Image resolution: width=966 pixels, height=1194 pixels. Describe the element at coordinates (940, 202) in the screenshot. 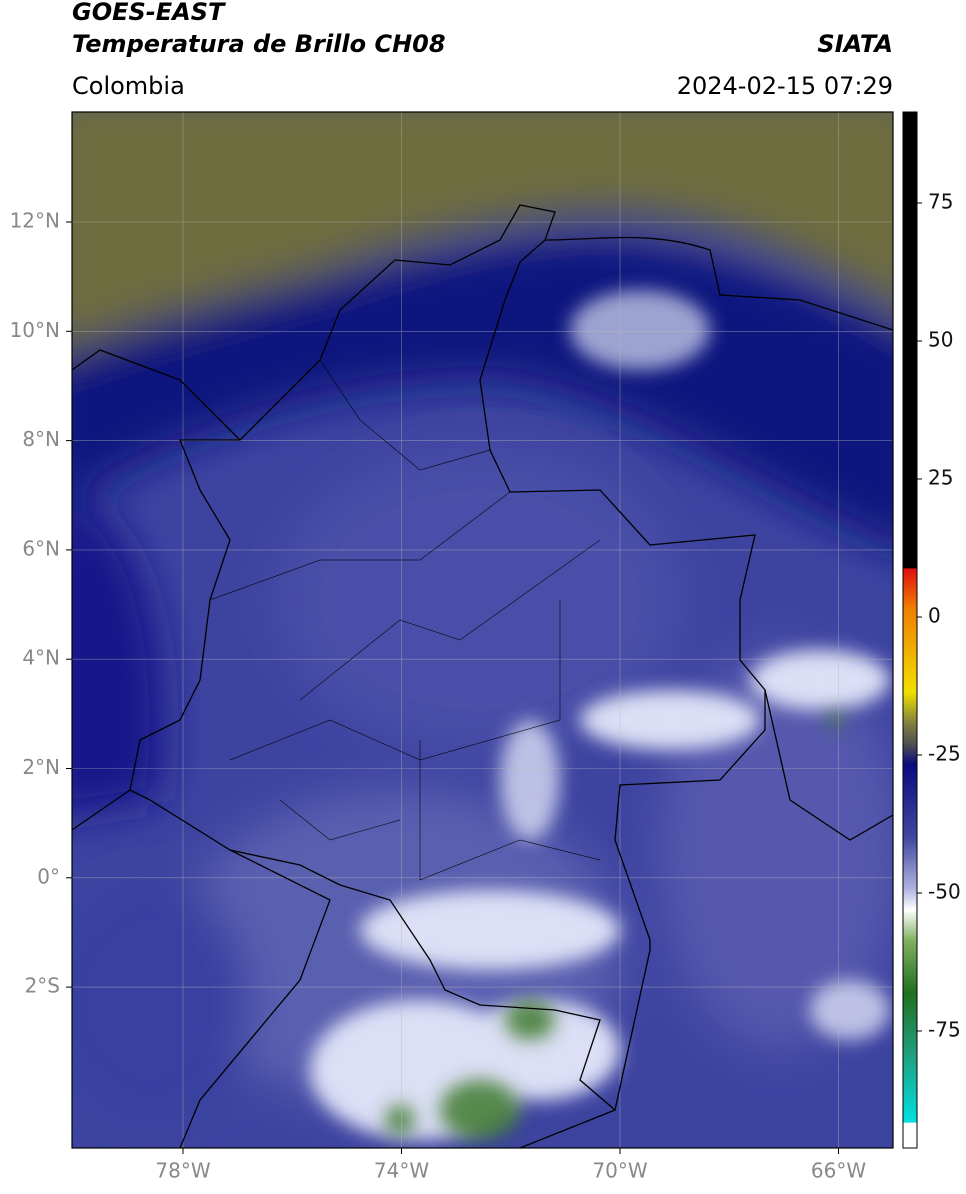

I see `colorbar-label: 75` at that location.